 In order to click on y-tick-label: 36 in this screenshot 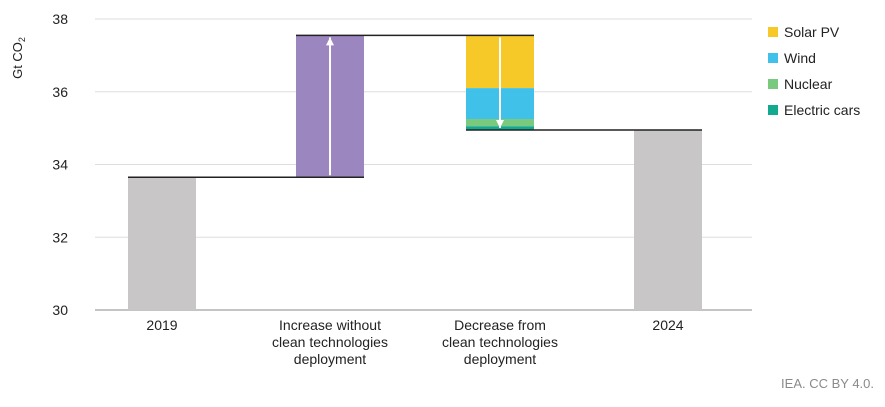, I will do `click(60, 92)`.